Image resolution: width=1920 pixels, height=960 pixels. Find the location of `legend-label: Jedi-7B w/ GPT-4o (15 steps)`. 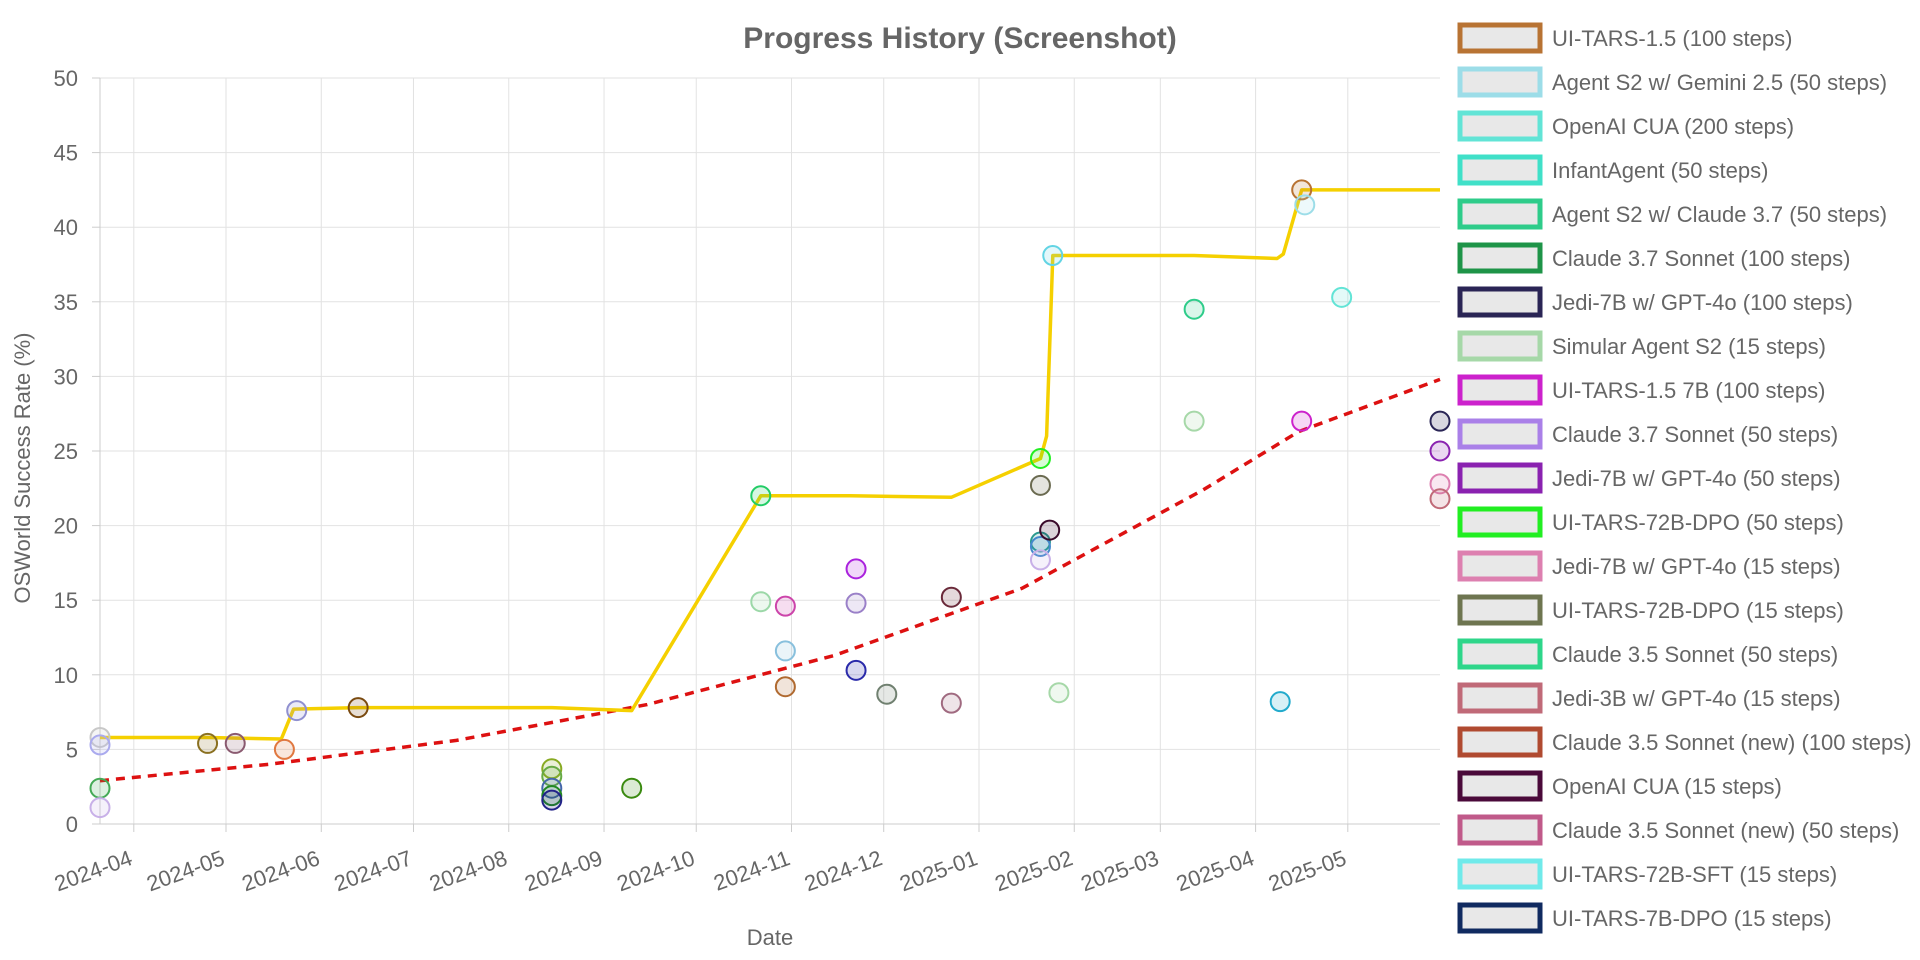

legend-label: Jedi-7B w/ GPT-4o (15 steps) is located at coordinates (1696, 566).